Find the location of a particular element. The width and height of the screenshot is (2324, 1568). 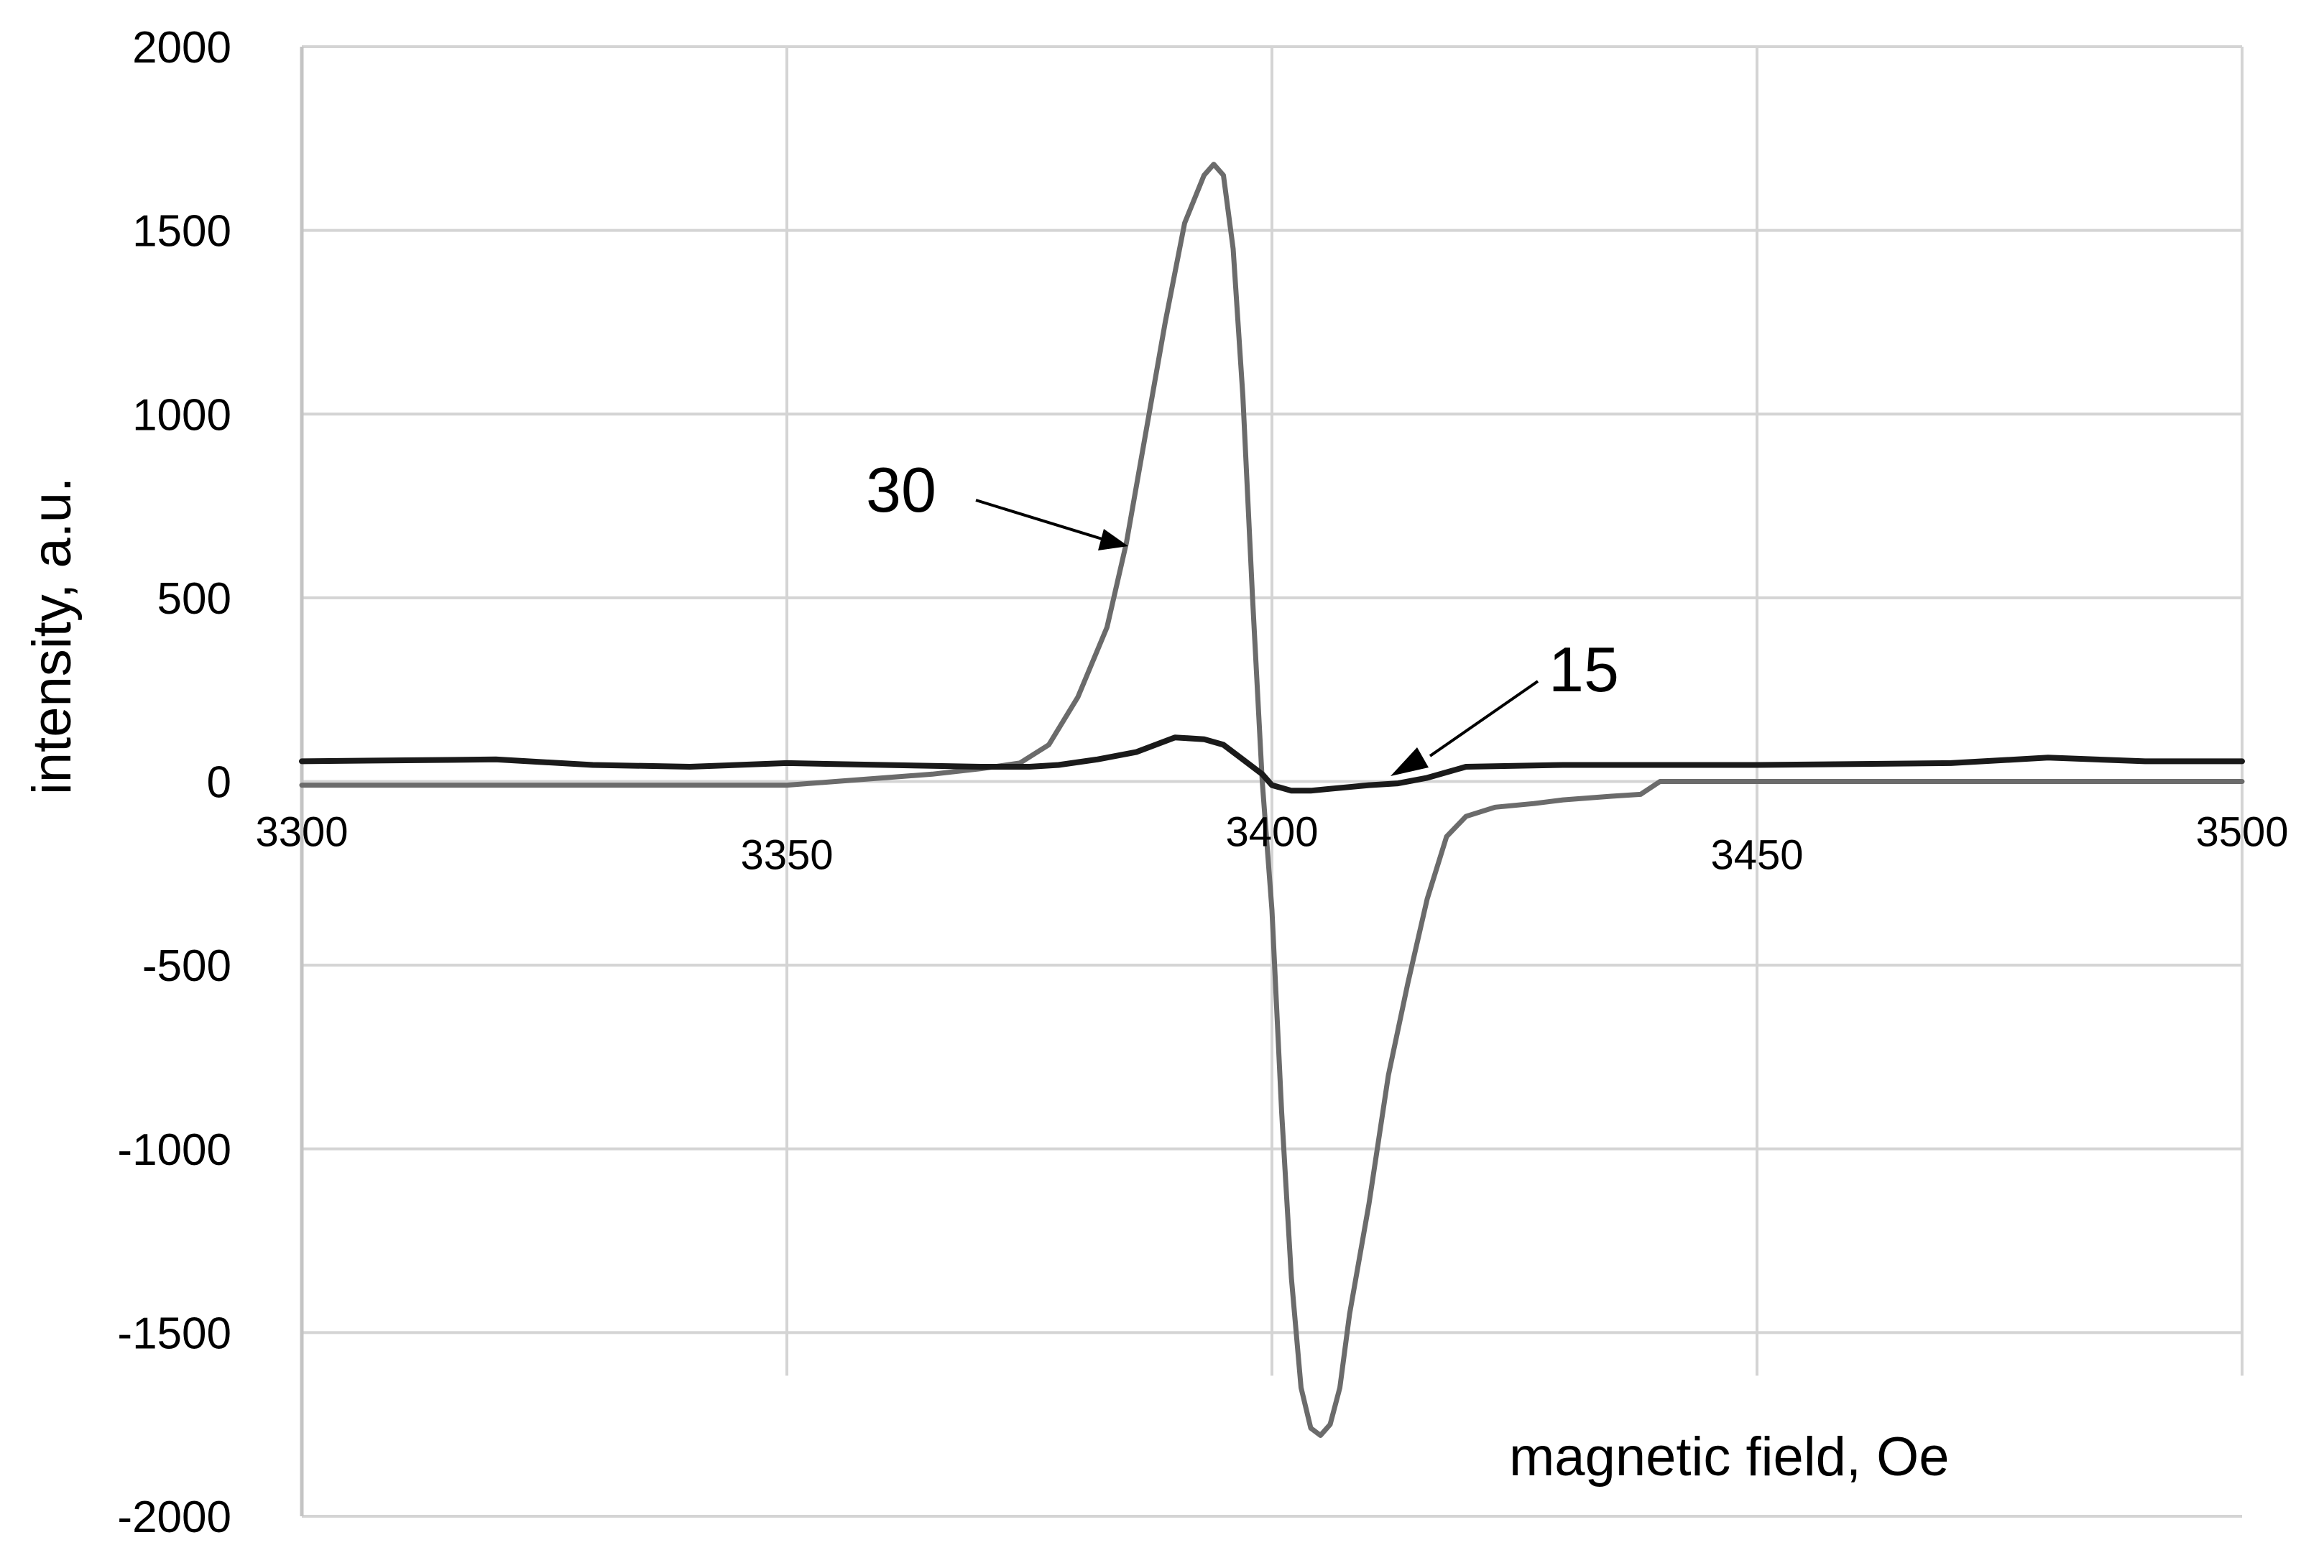

y-tick-label: 1000 is located at coordinates (181, 415).